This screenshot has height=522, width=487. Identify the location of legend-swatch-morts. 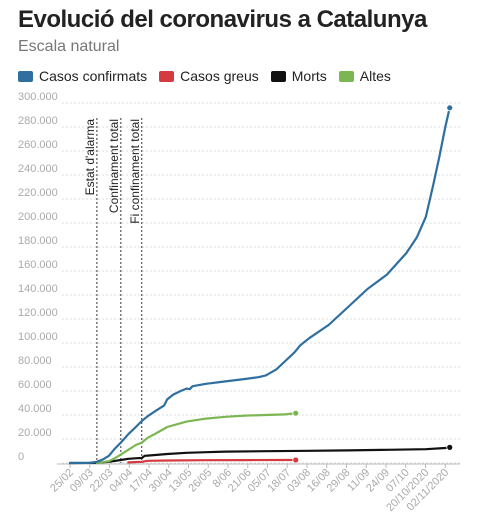
(278, 76).